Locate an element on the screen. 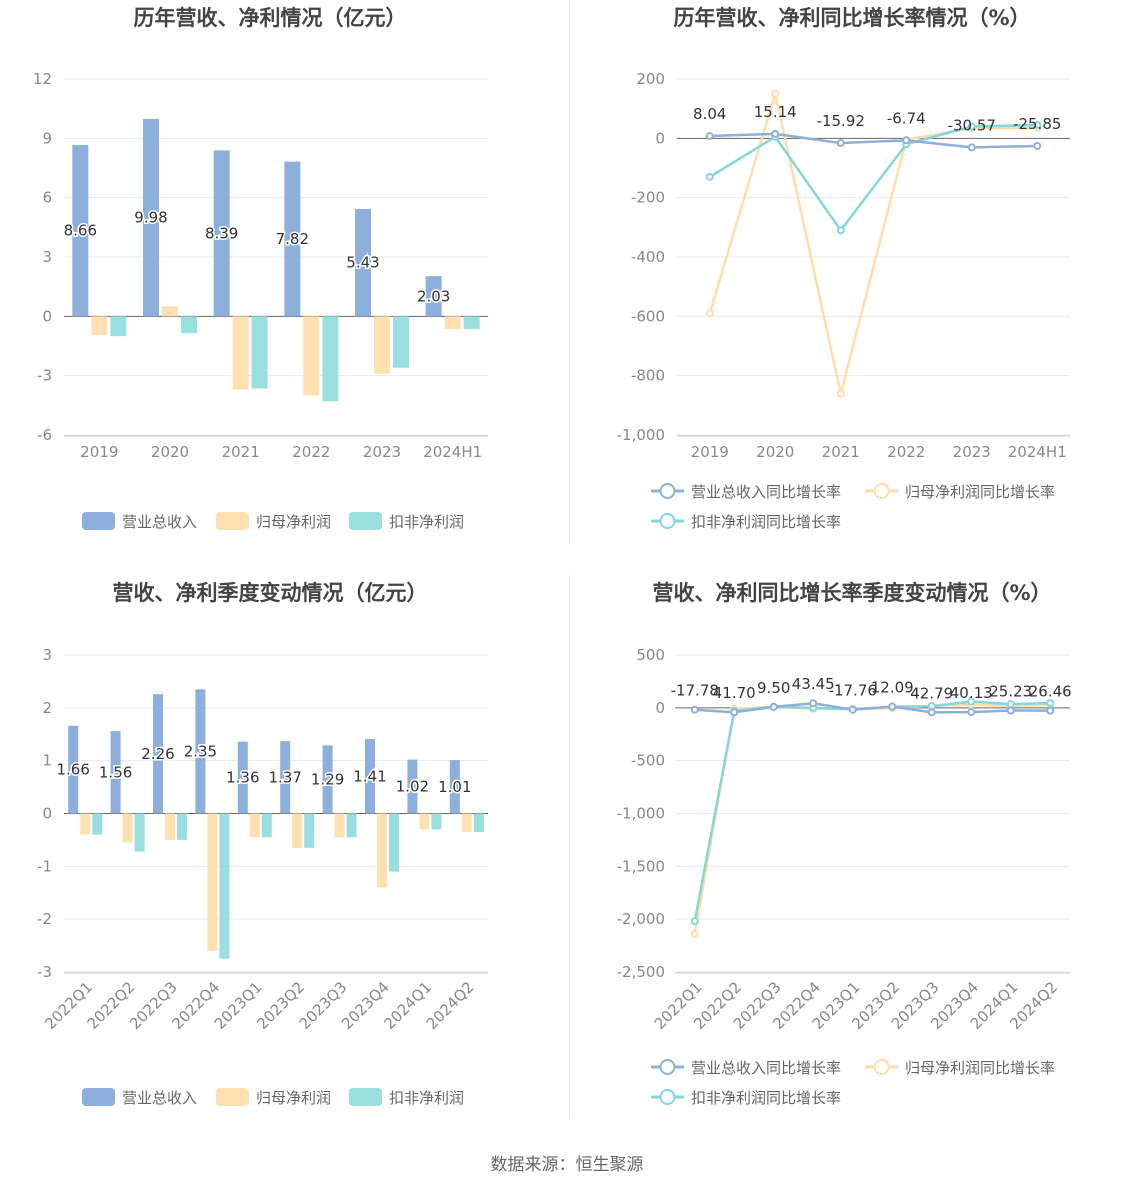 The width and height of the screenshot is (1134, 1188). bar-data-label: 1.02 is located at coordinates (412, 787).